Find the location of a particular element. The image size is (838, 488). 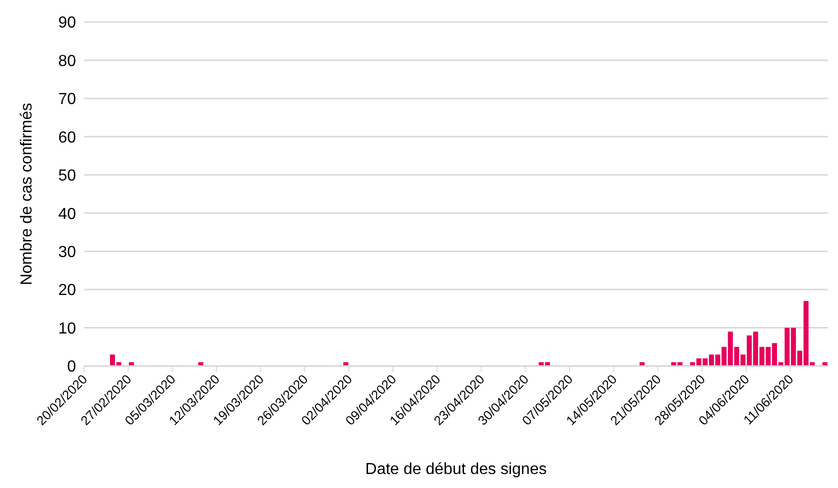

y-tick-label: 0 is located at coordinates (71, 367).